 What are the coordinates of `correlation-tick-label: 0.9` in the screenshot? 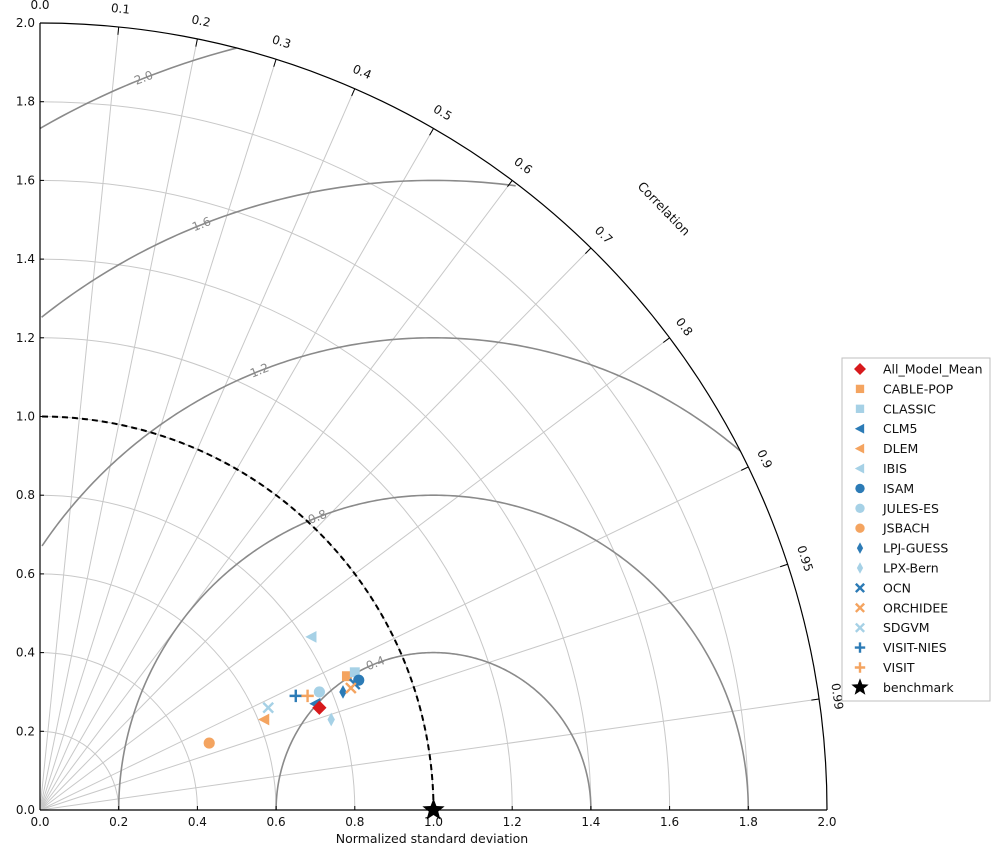 It's located at (764, 458).